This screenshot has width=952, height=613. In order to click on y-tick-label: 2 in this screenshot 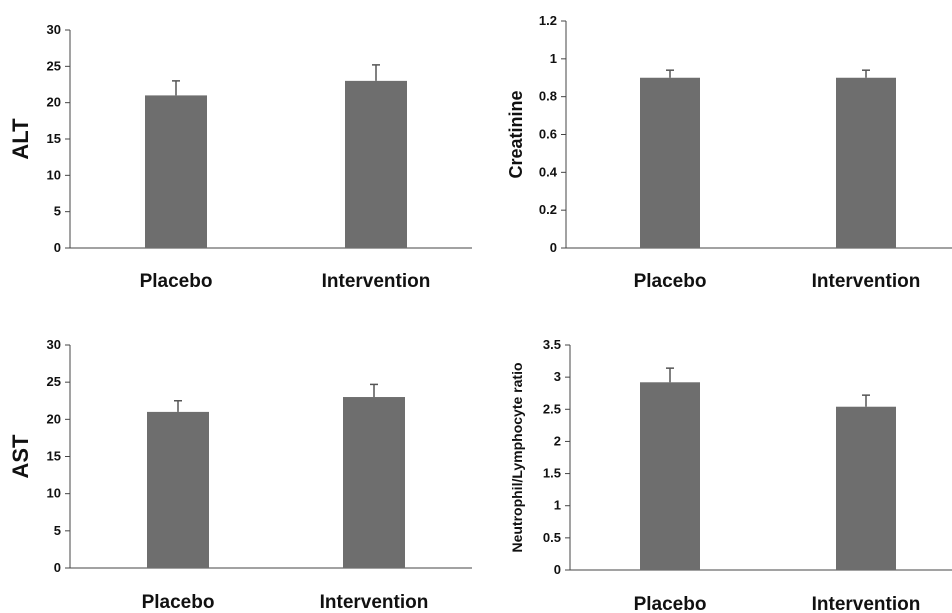, I will do `click(557, 440)`.